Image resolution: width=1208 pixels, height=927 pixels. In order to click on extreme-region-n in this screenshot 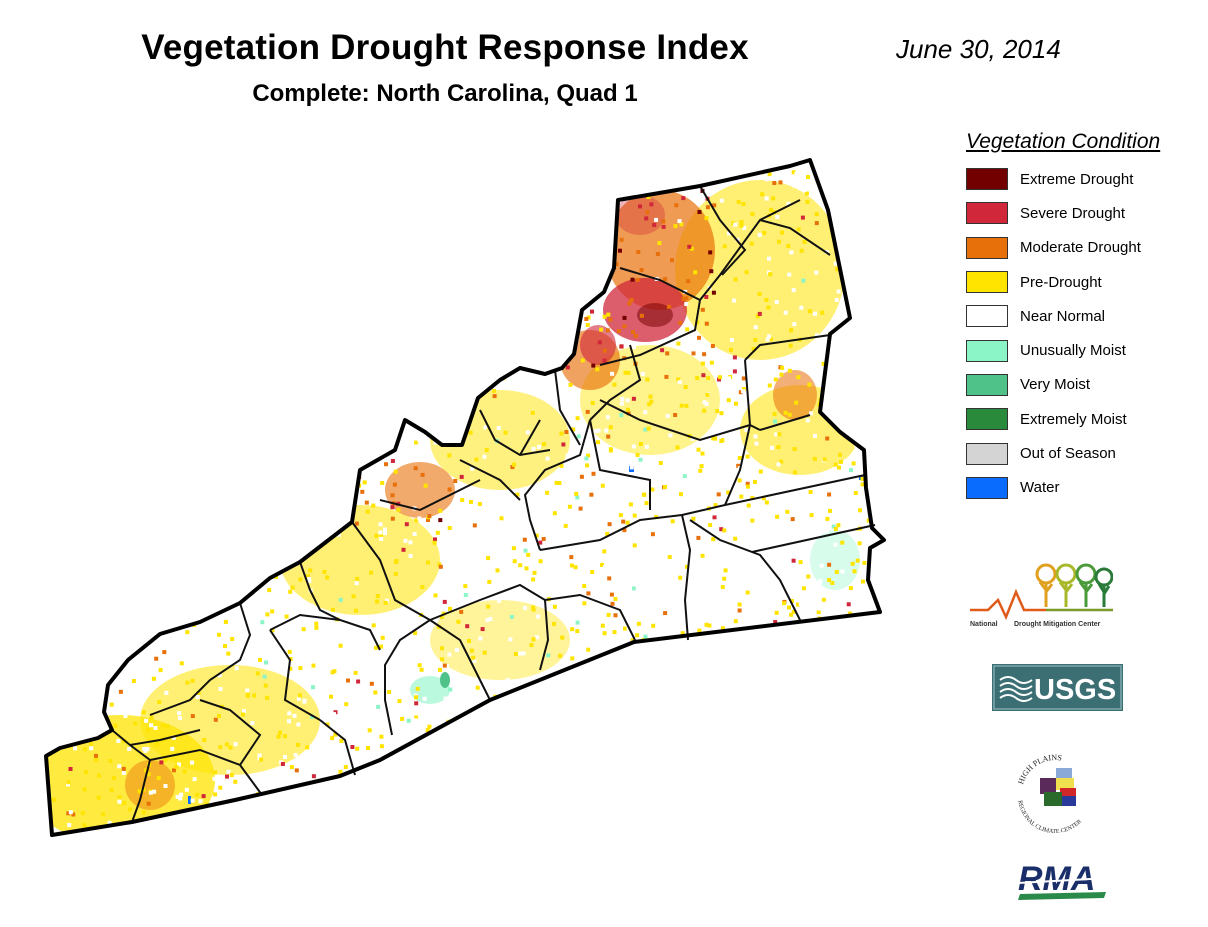, I will do `click(655, 315)`.